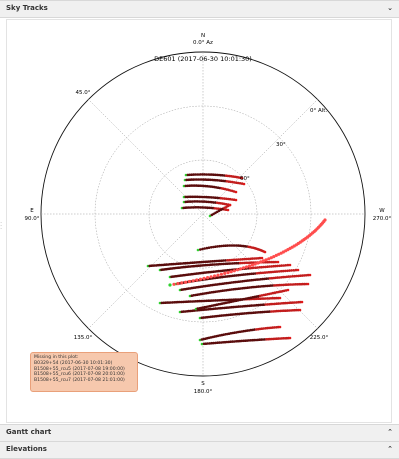 The width and height of the screenshot is (399, 459). Describe the element at coordinates (1, 226) in the screenshot. I see `resize-handle-icon: · · ·` at that location.